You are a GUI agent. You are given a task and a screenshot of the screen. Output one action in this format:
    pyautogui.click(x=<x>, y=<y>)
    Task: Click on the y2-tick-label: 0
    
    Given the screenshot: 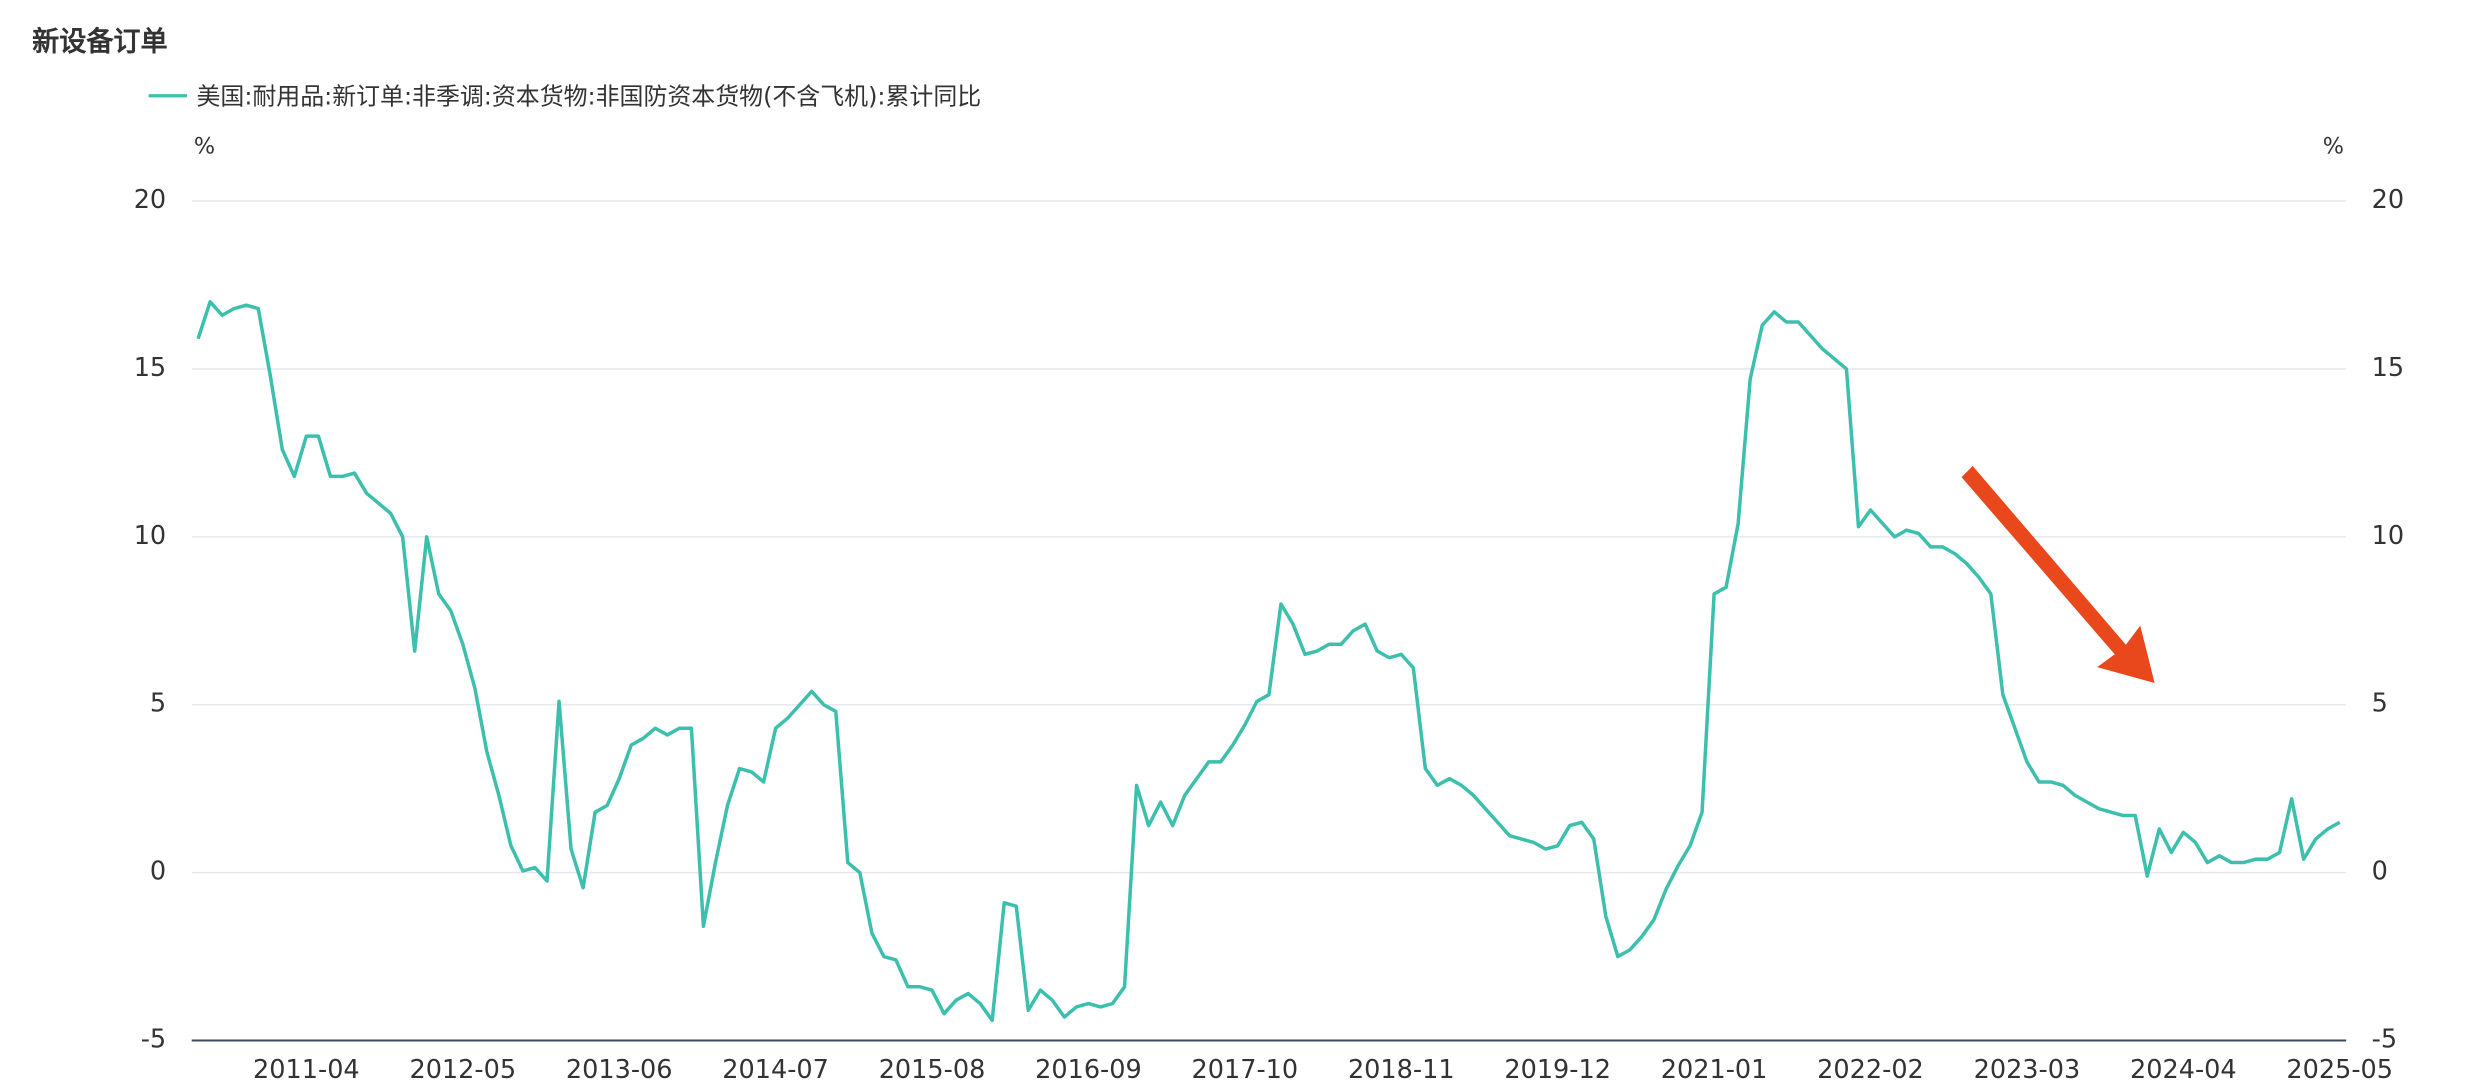 What is the action you would take?
    pyautogui.click(x=2380, y=872)
    